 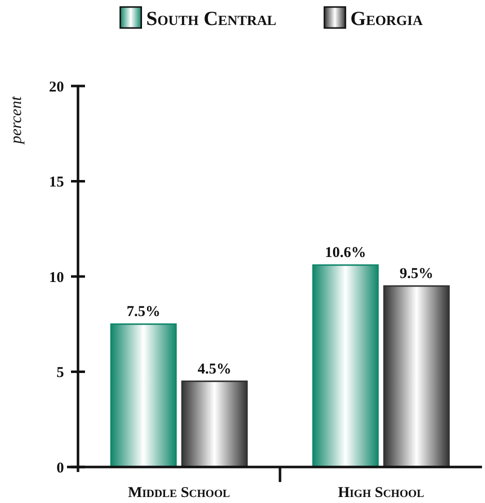 What do you see at coordinates (16, 120) in the screenshot?
I see `y-axis-title: percent` at bounding box center [16, 120].